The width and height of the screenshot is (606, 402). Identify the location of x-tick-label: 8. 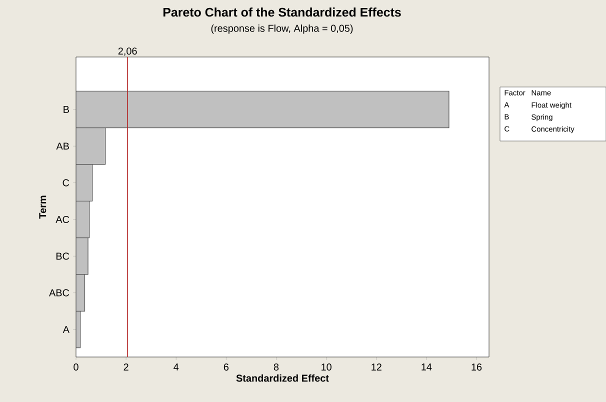
(276, 367).